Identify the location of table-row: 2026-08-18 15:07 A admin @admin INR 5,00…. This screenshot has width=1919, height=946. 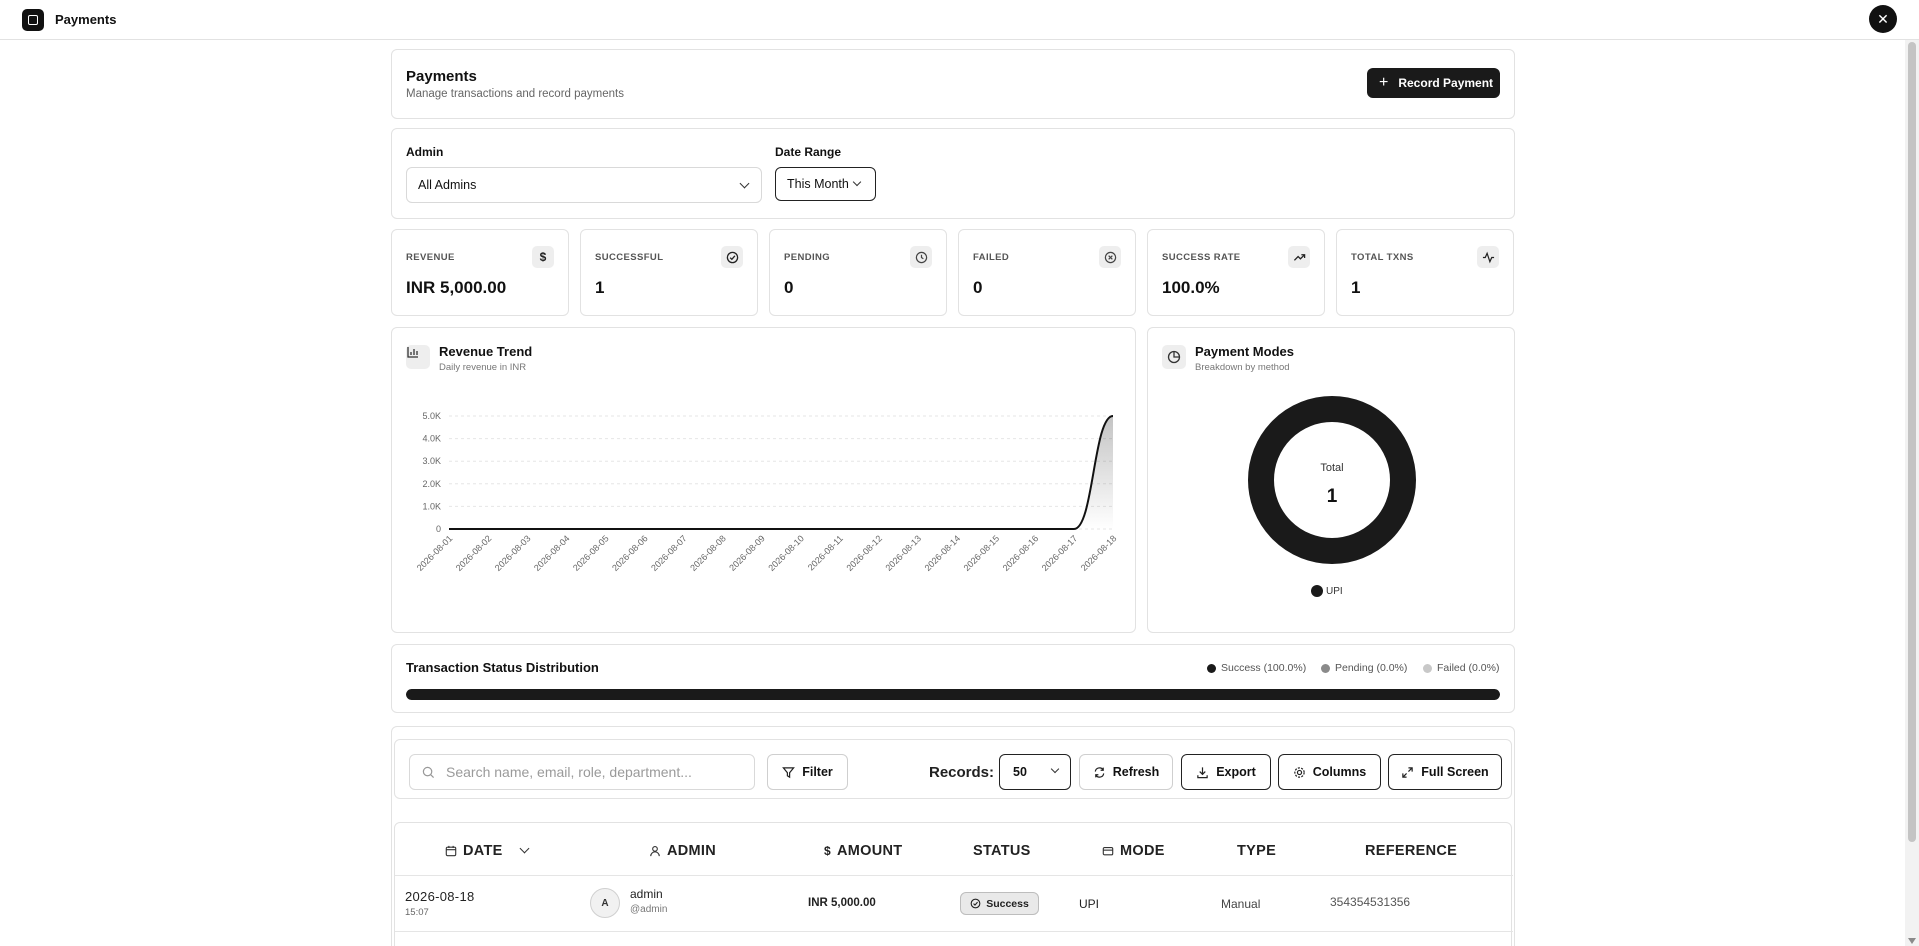
(954, 903).